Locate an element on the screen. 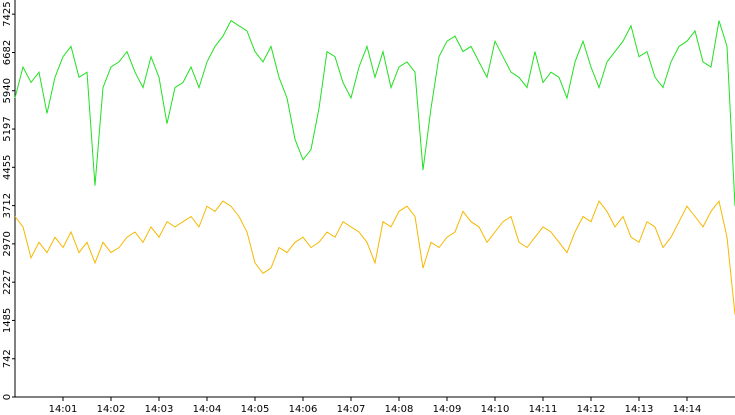 Image resolution: width=735 pixels, height=415 pixels. x-tick-label: 14:02 is located at coordinates (111, 409).